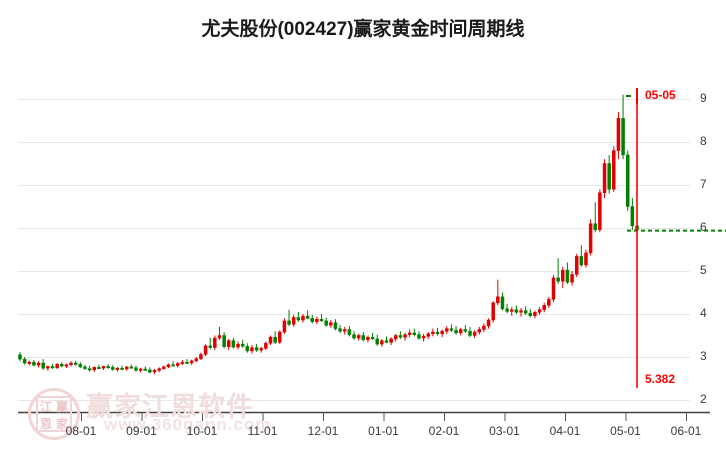 This screenshot has height=450, width=726. I want to click on x-tick-label: 12-01, so click(323, 431).